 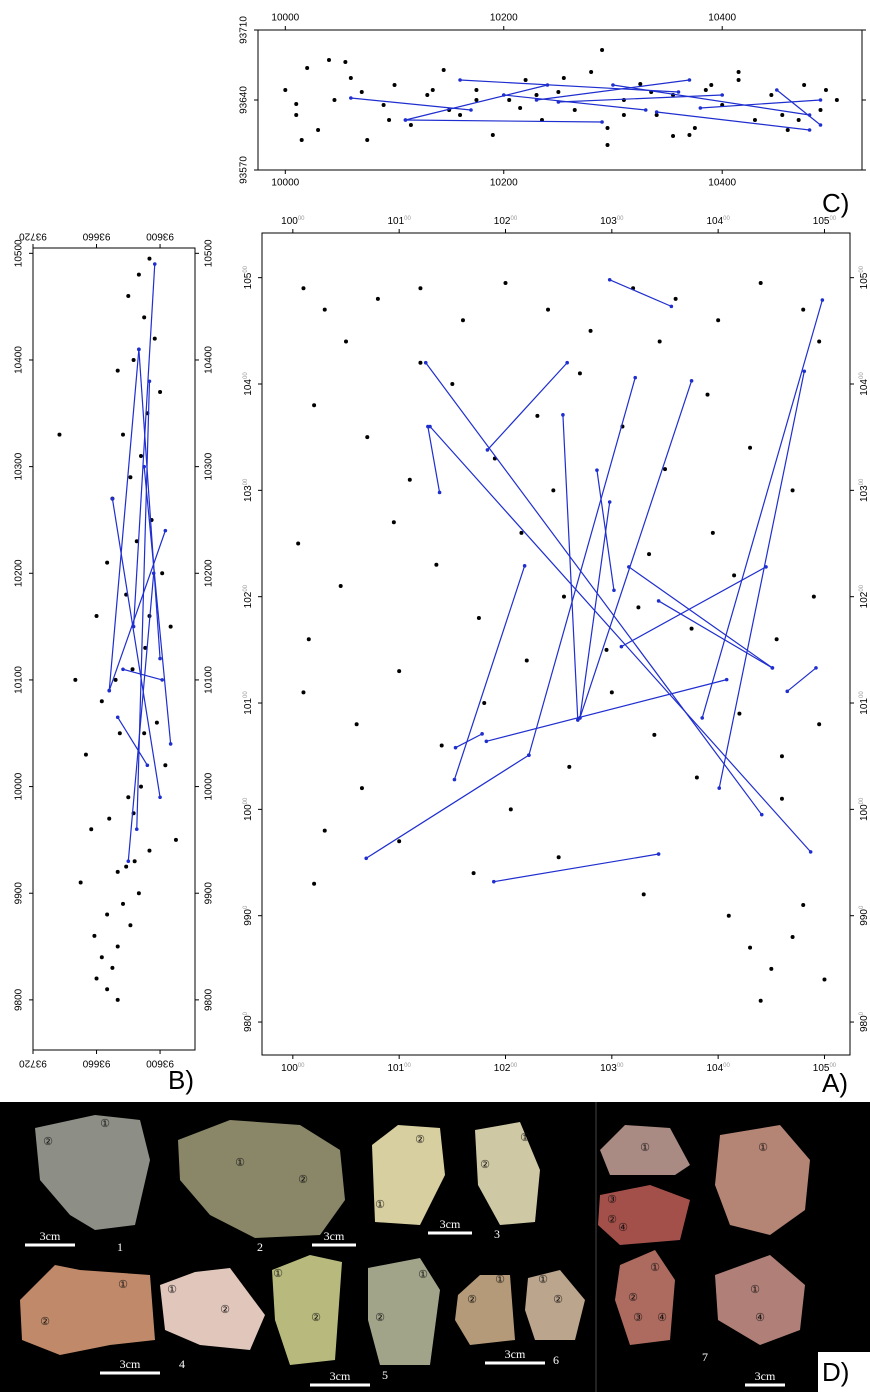 I want to click on figure-number: 3, so click(x=497, y=1234).